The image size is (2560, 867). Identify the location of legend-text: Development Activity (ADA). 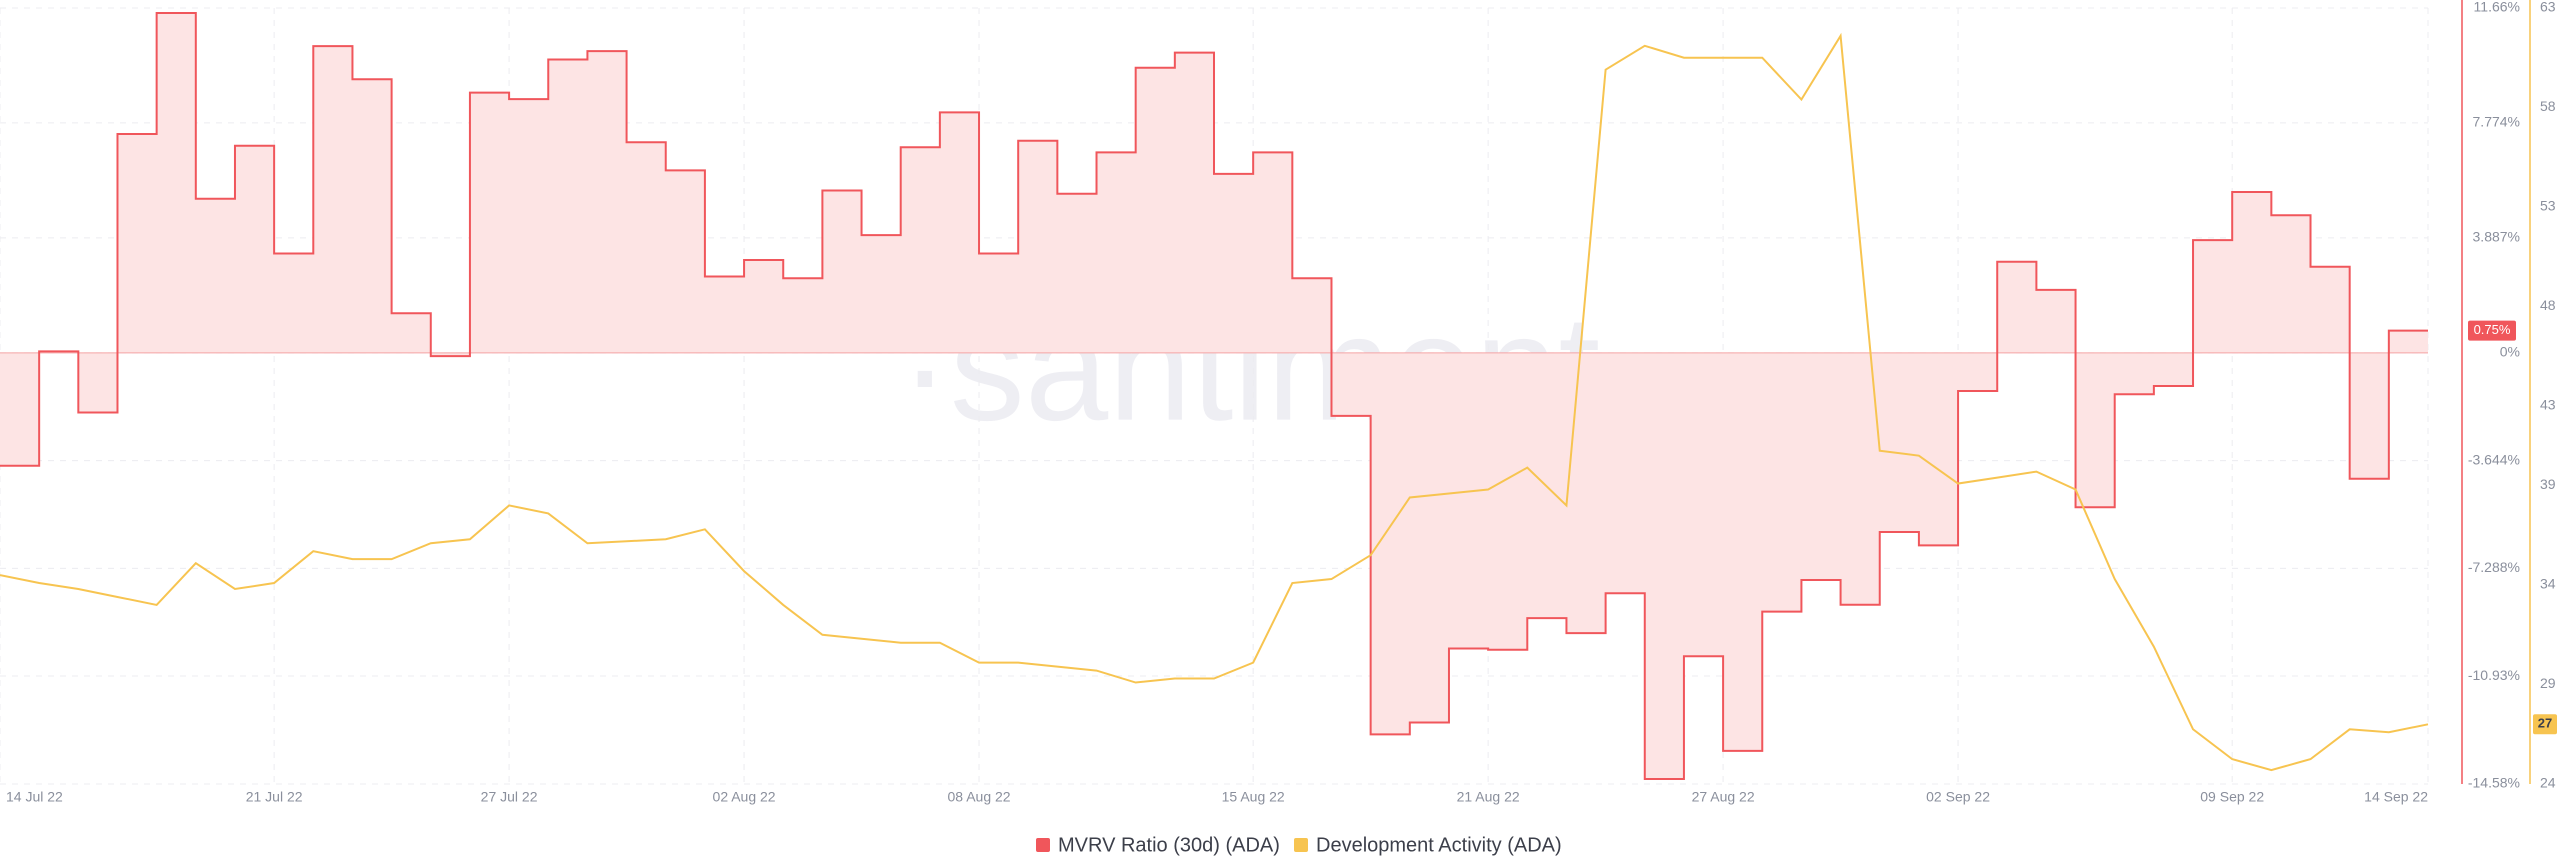
(1439, 845).